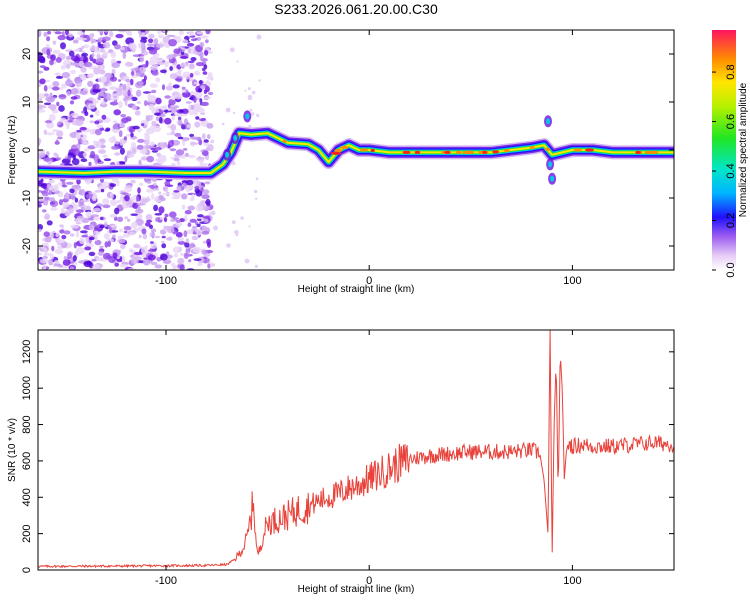 This screenshot has width=750, height=600. What do you see at coordinates (27, 198) in the screenshot?
I see `y-tick-label: -10` at bounding box center [27, 198].